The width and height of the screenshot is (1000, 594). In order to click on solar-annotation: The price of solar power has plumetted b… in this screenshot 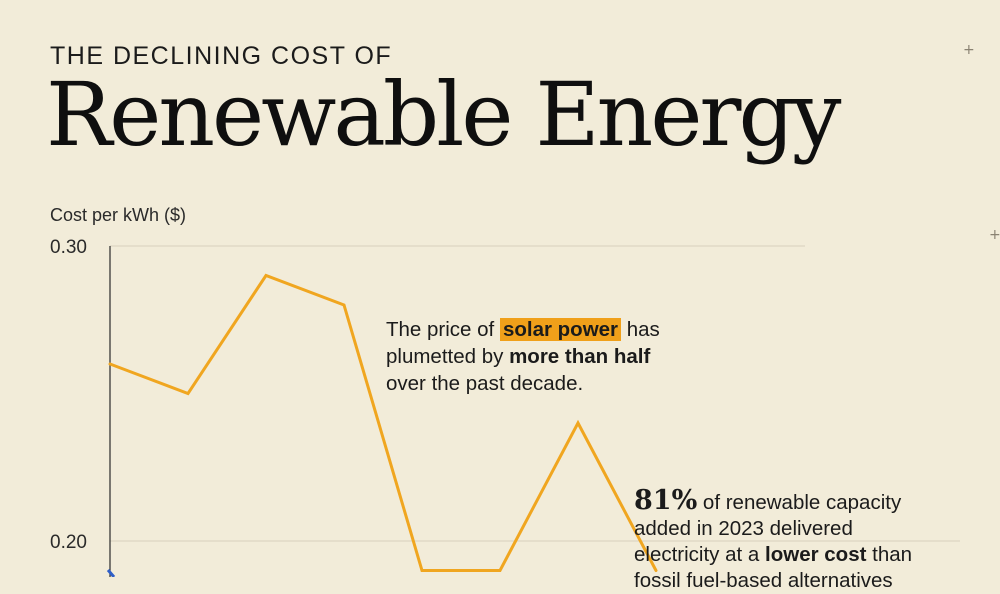, I will do `click(523, 356)`.